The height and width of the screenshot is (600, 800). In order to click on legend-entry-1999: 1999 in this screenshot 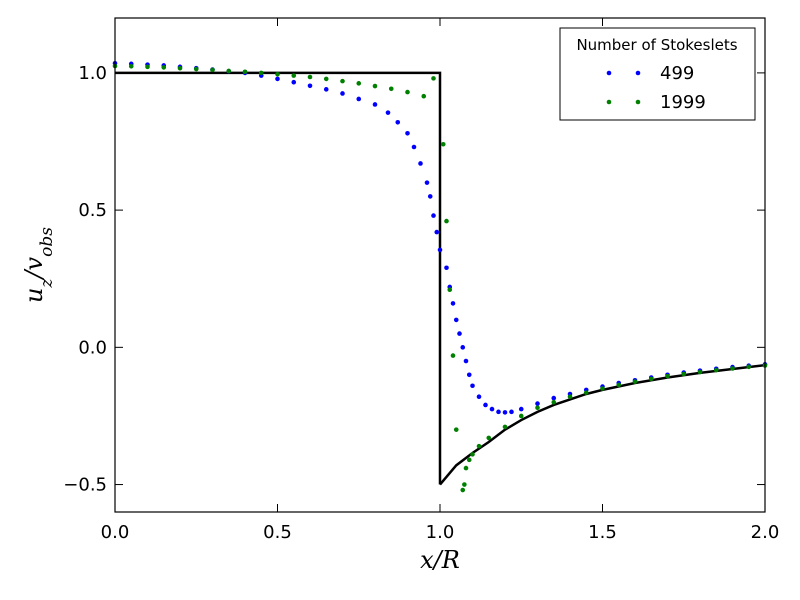, I will do `click(683, 102)`.